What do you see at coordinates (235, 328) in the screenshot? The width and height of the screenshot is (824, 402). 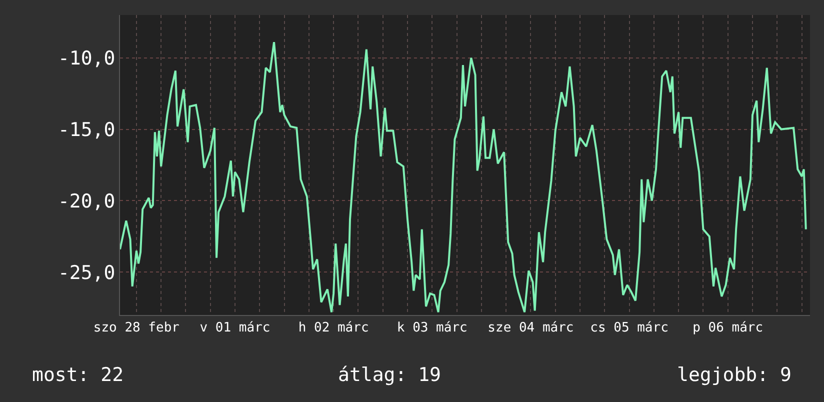 I see `x-tick-label: v 01 márc` at bounding box center [235, 328].